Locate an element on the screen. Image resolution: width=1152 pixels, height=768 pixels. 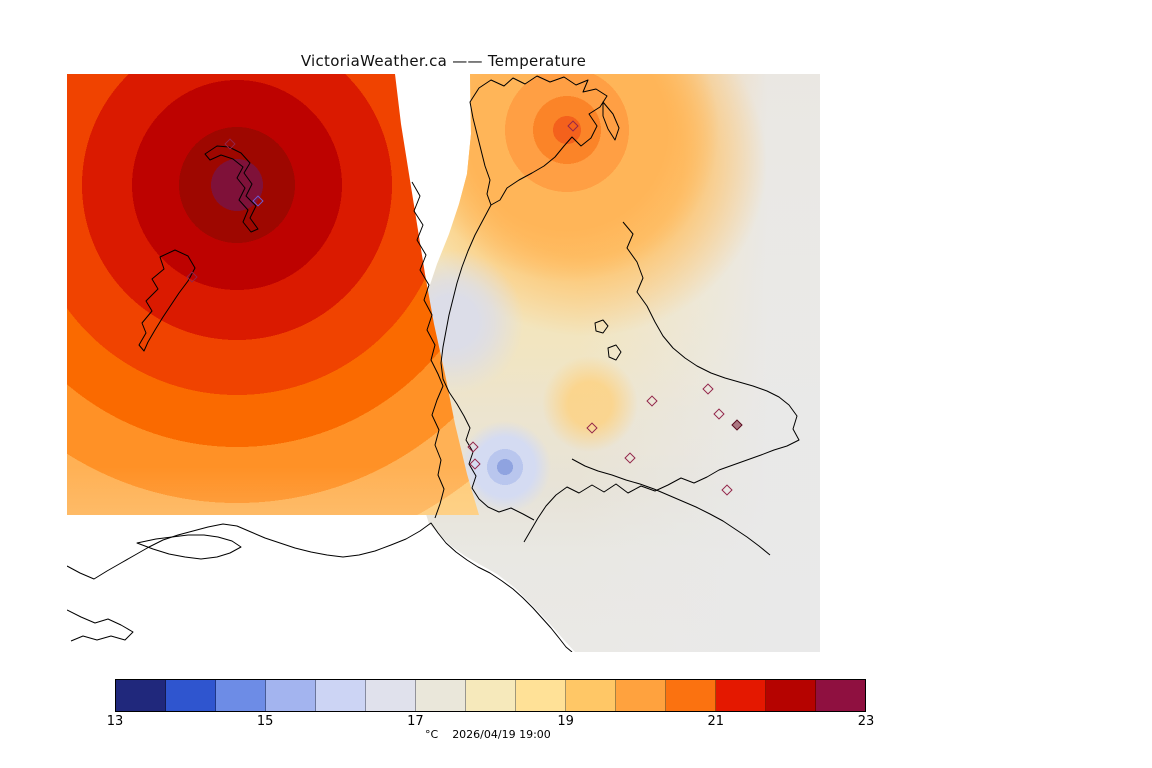
colorbar-tick: 13 is located at coordinates (115, 721).